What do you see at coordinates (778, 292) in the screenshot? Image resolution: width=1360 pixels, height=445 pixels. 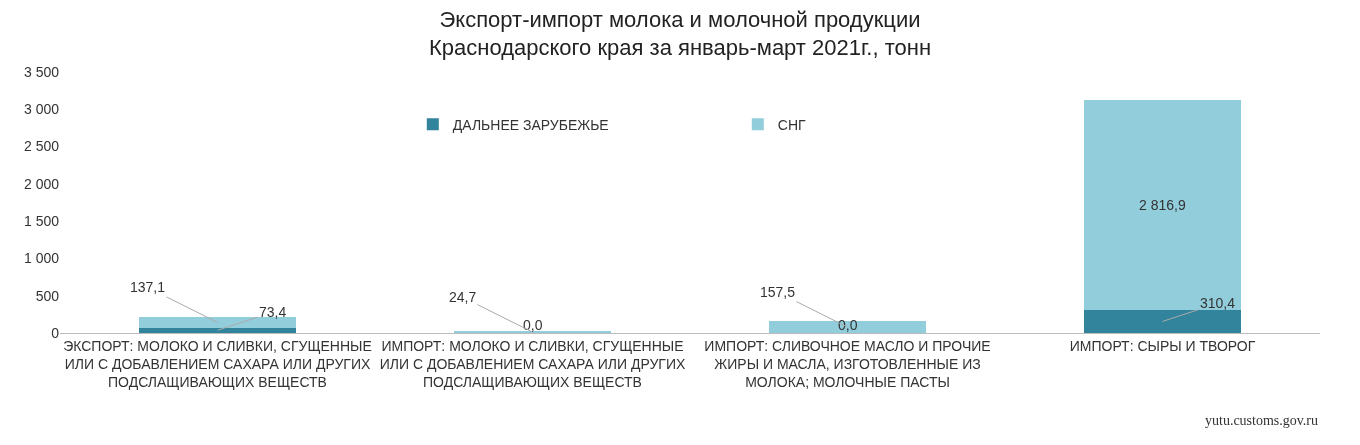 I see `data-label: 157,5` at bounding box center [778, 292].